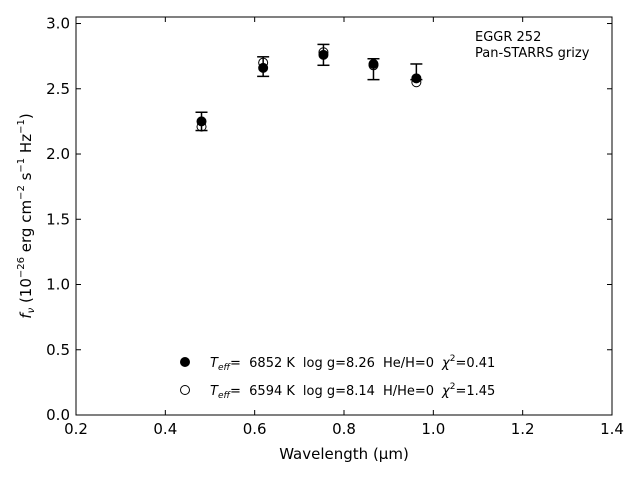  What do you see at coordinates (344, 429) in the screenshot?
I see `x-tick-label: 0.8` at bounding box center [344, 429].